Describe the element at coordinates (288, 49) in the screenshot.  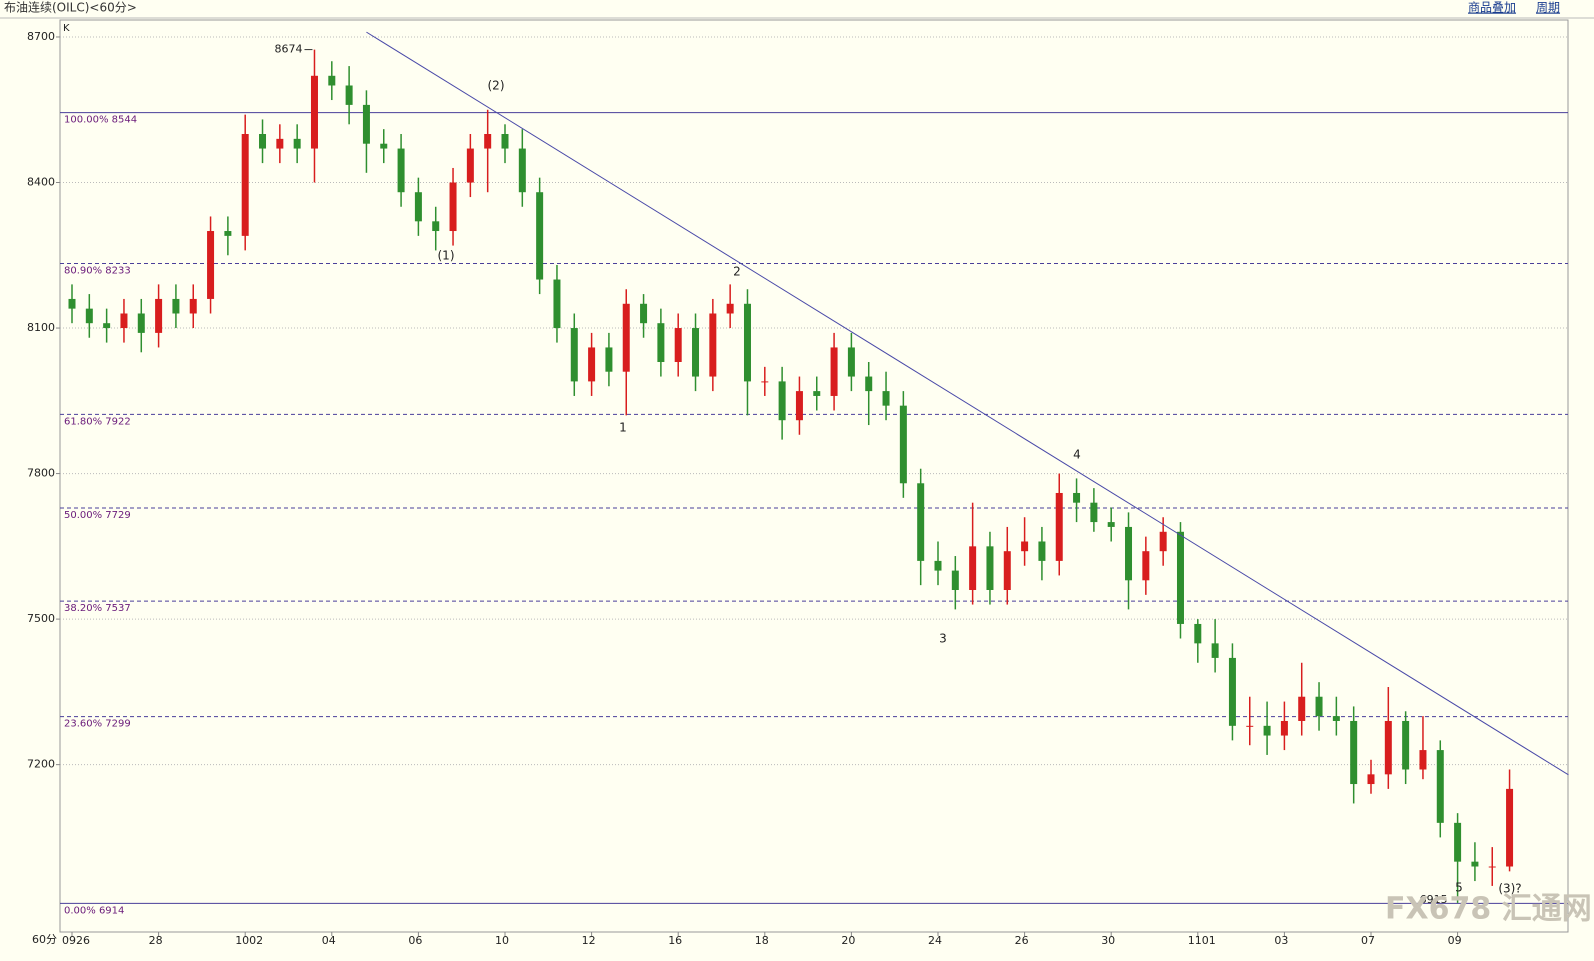
I see `peak-label: 8674` at that location.